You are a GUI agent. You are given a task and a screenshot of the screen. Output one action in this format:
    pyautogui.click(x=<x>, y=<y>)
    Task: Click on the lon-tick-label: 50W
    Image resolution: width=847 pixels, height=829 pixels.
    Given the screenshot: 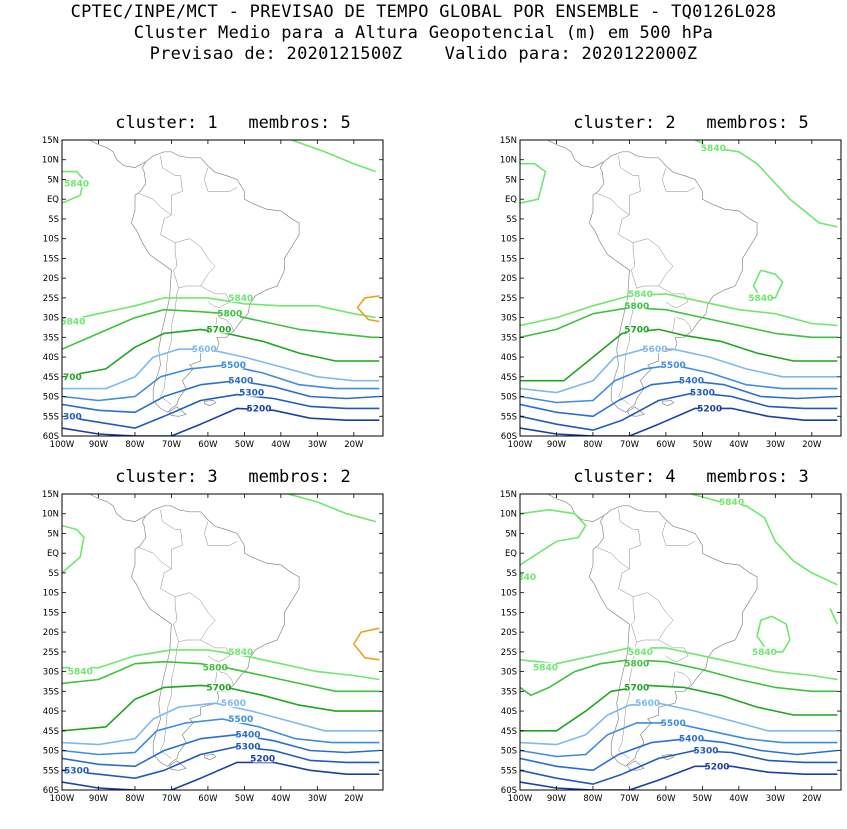 What is the action you would take?
    pyautogui.click(x=245, y=445)
    